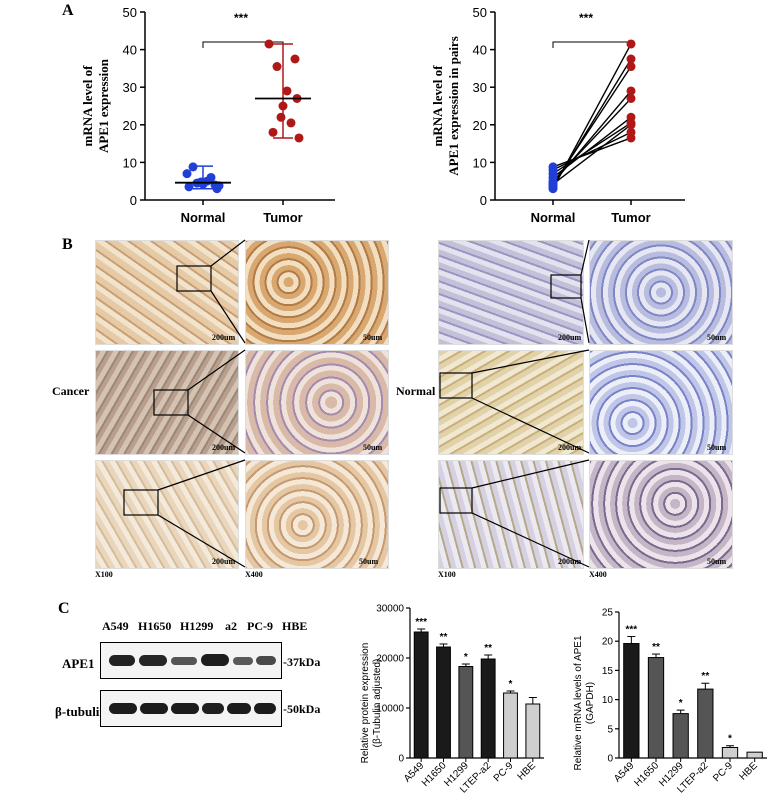 The width and height of the screenshot is (777, 811). What do you see at coordinates (717, 561) in the screenshot?
I see `scale-50-n3: 50um` at bounding box center [717, 561].